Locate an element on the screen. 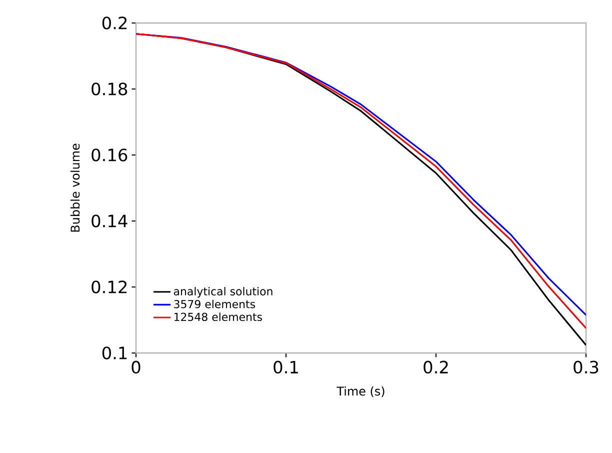 Image resolution: width=612 pixels, height=453 pixels. x-tick-label: 0.1 is located at coordinates (286, 367).